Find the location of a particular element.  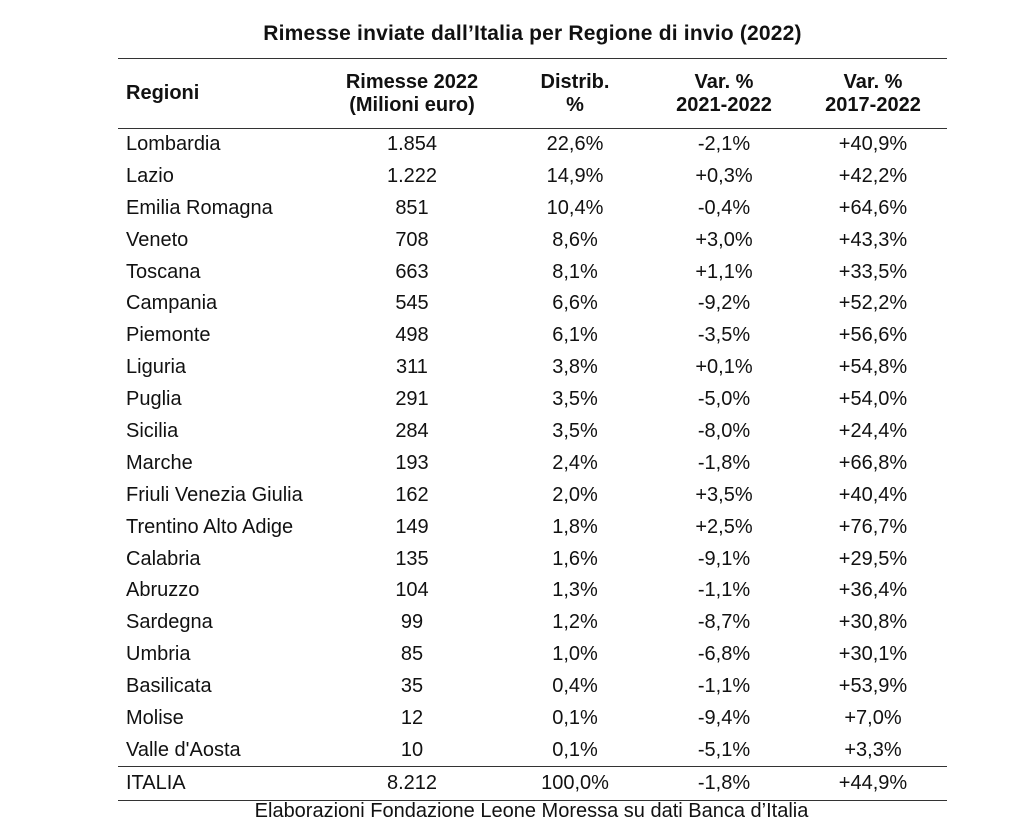

table-cell: 8,1% is located at coordinates (575, 271).